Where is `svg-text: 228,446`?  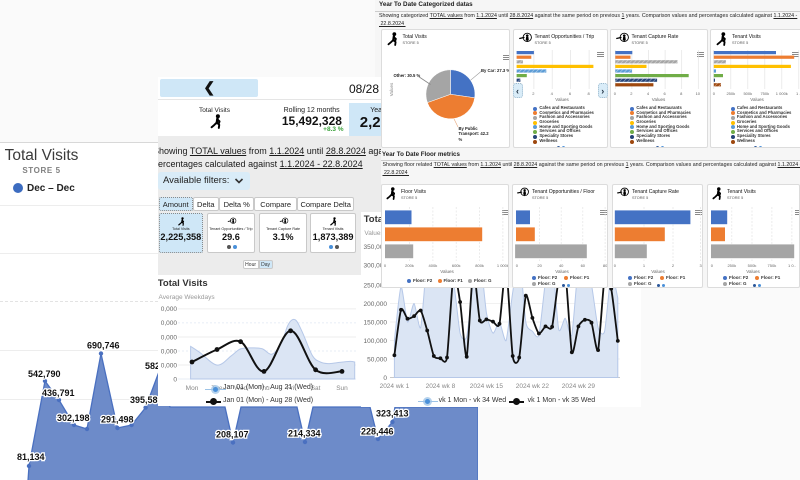
svg-text: 228,446 is located at coordinates (377, 432).